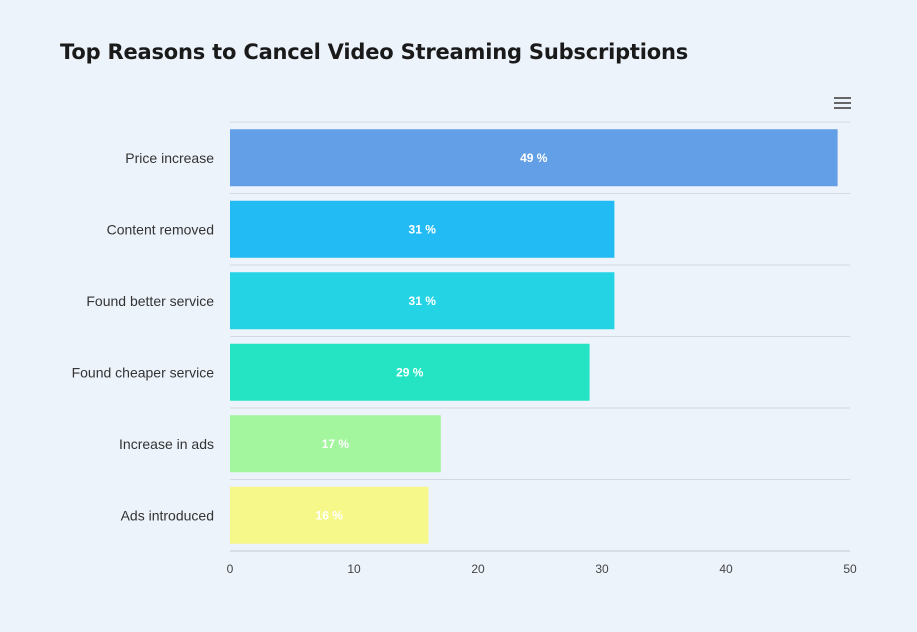 This screenshot has width=917, height=632. Describe the element at coordinates (169, 158) in the screenshot. I see `category-label: Price increase` at that location.